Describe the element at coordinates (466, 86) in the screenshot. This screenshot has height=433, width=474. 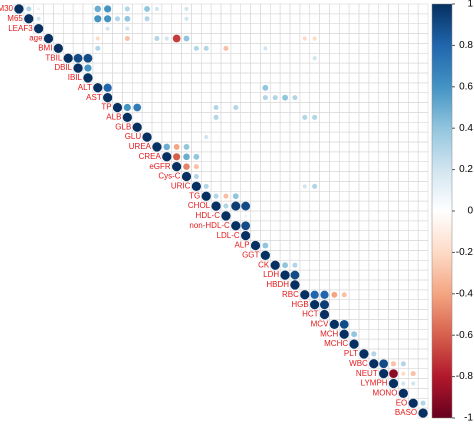
I see `colorbar-label: 0.6` at that location.